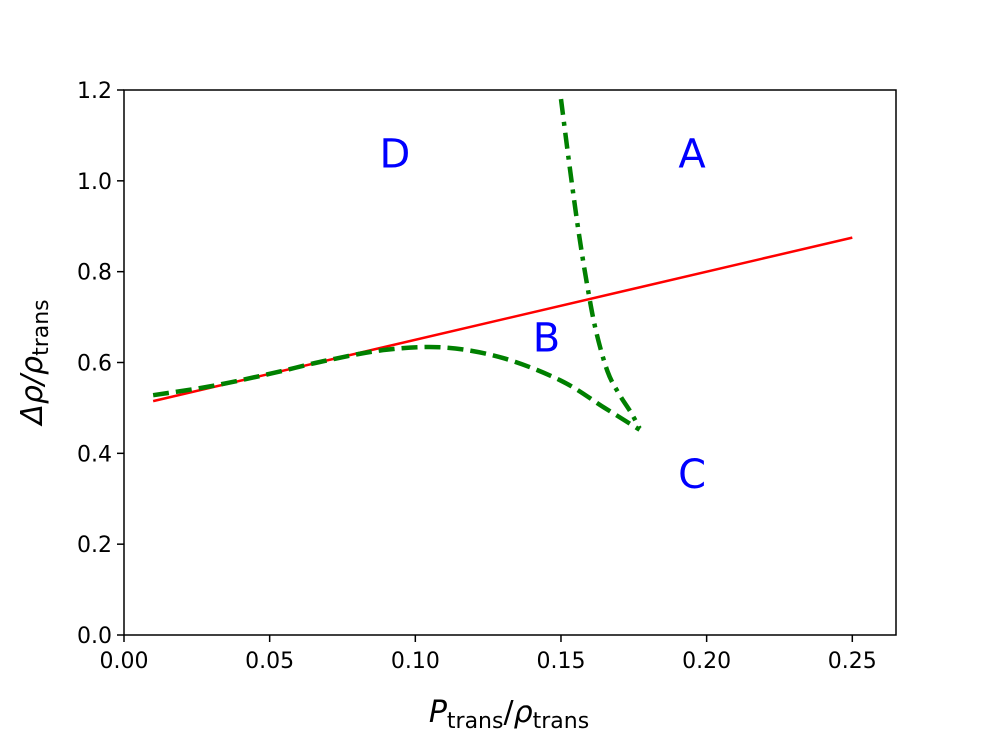  Describe the element at coordinates (94, 636) in the screenshot. I see `y-tick-label: 0.0` at that location.